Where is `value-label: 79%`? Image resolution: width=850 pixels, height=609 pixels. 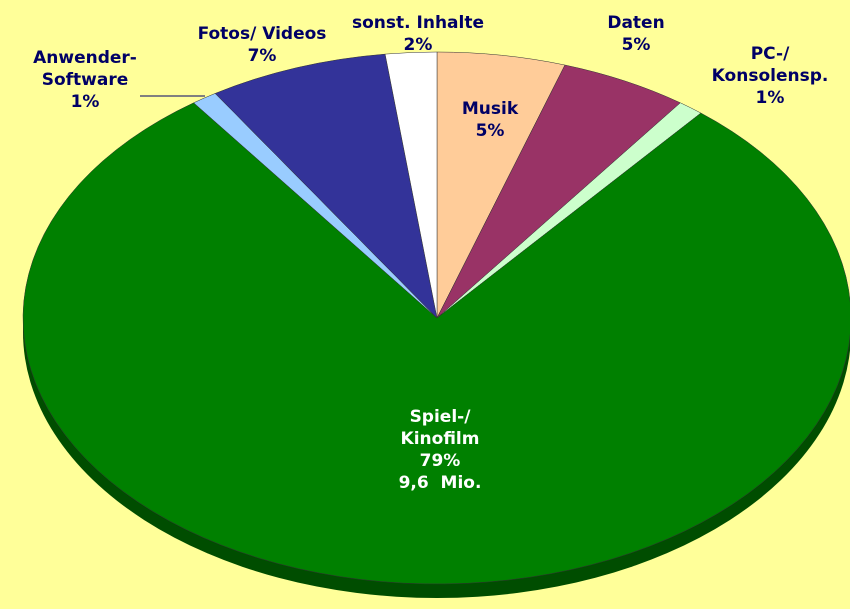 value-label: 79% is located at coordinates (440, 461).